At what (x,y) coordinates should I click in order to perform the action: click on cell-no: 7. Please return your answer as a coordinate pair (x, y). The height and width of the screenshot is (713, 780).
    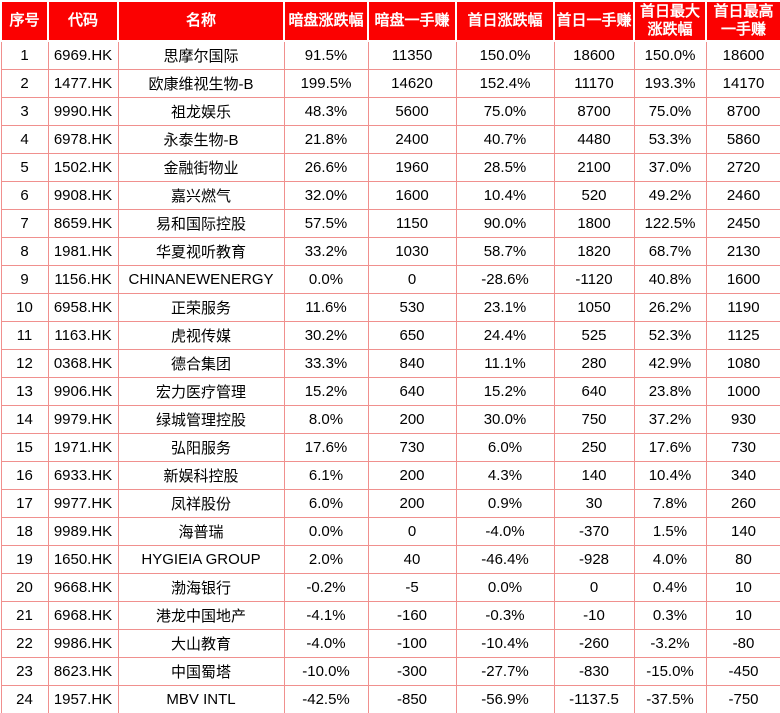
    Looking at the image, I should click on (24, 223).